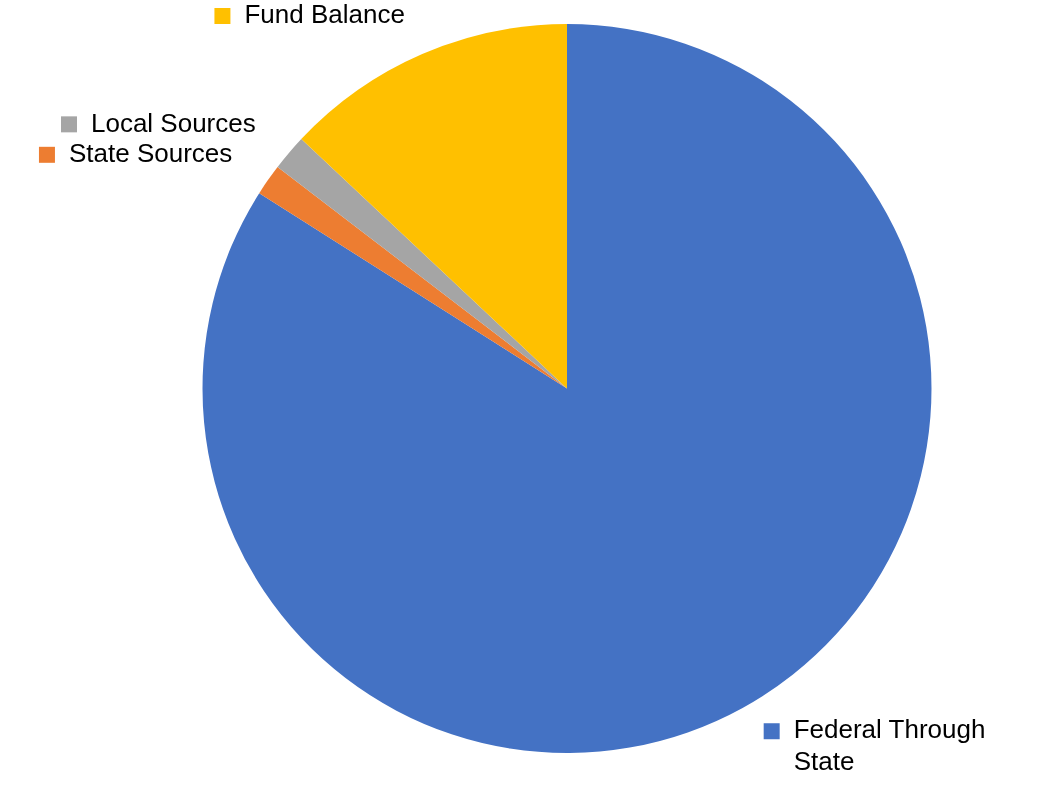  I want to click on legend-label: State Sources, so click(150, 152).